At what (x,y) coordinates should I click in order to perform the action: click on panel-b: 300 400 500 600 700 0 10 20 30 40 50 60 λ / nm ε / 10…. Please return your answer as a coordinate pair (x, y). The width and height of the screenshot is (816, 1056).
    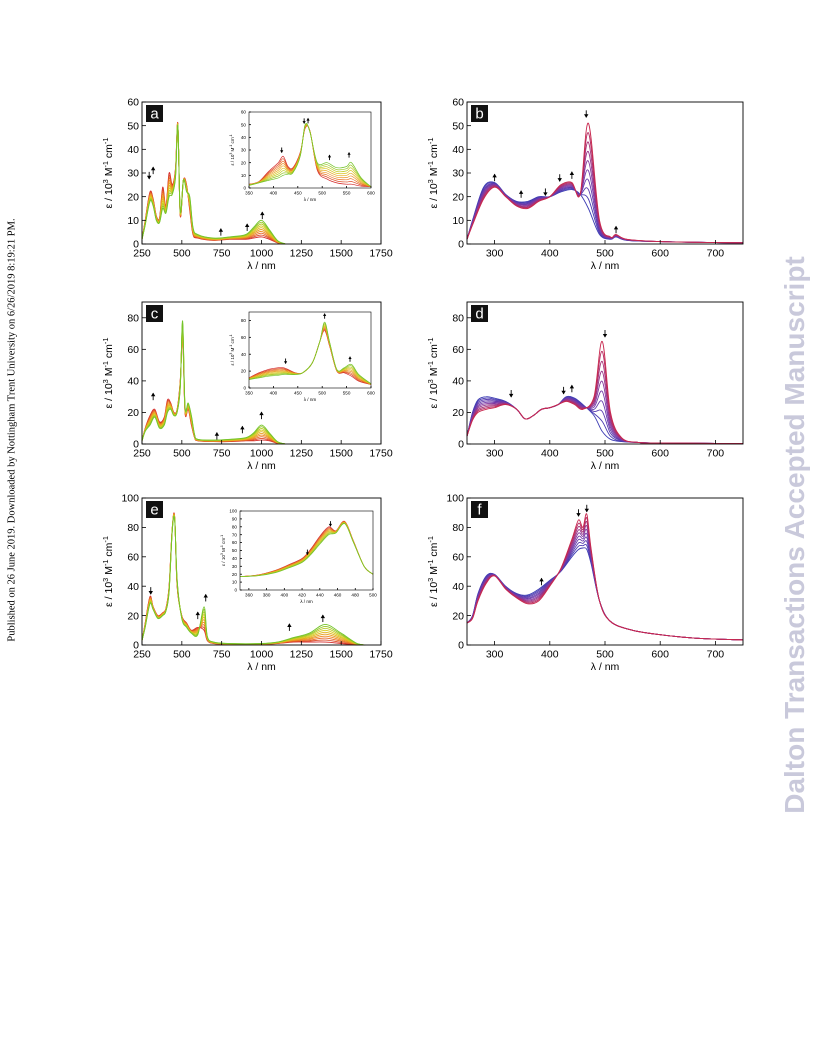
    Looking at the image, I should click on (585, 184).